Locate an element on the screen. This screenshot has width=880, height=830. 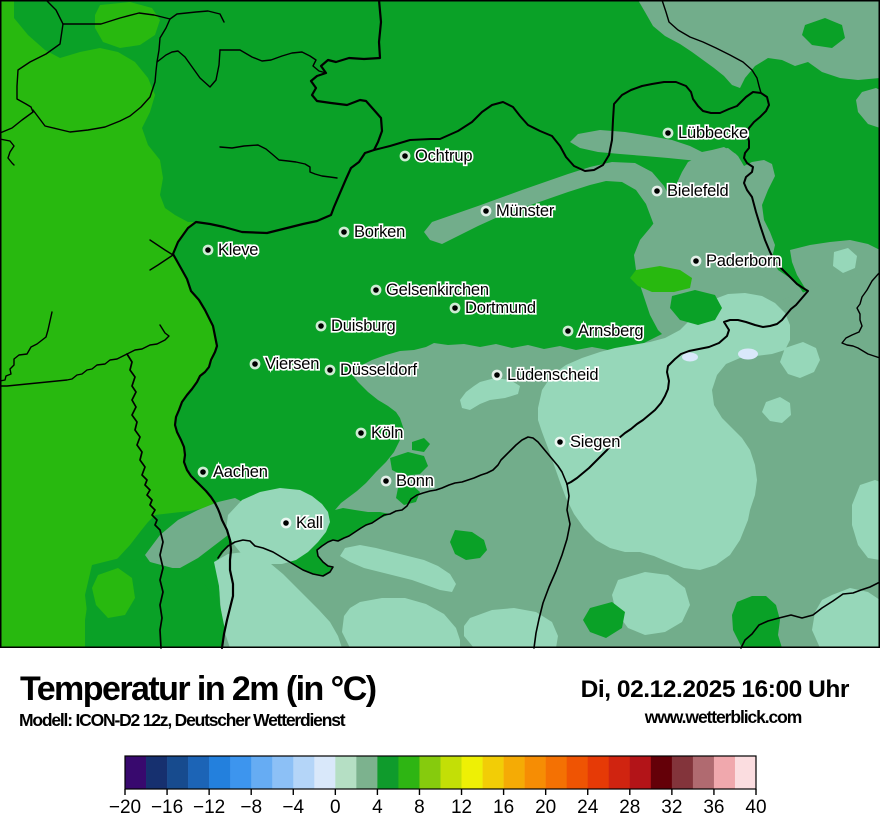
svg-text: −16 is located at coordinates (167, 807).